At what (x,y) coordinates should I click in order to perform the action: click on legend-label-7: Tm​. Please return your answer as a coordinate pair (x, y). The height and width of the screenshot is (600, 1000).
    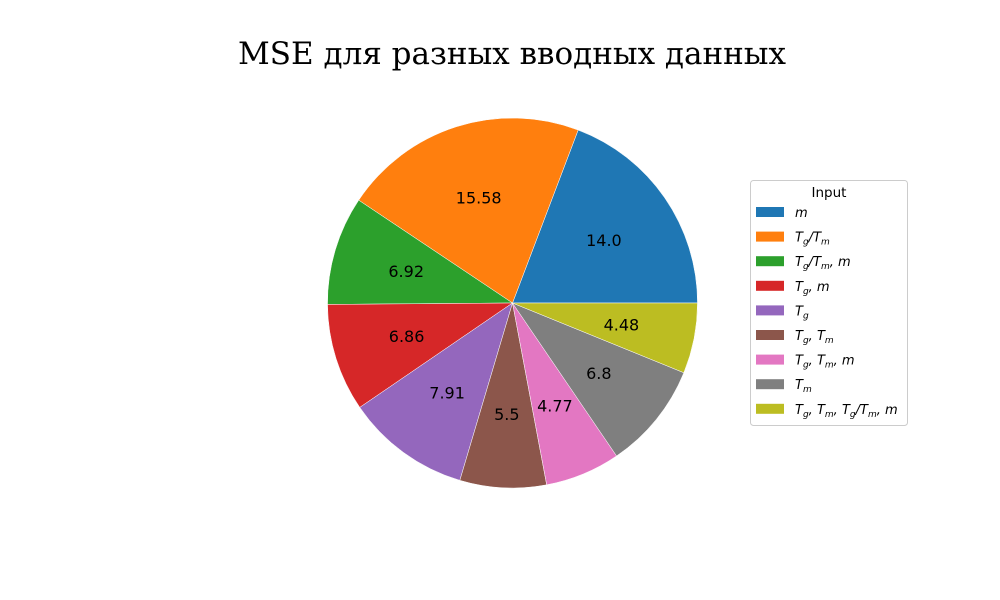
    Looking at the image, I should click on (803, 386).